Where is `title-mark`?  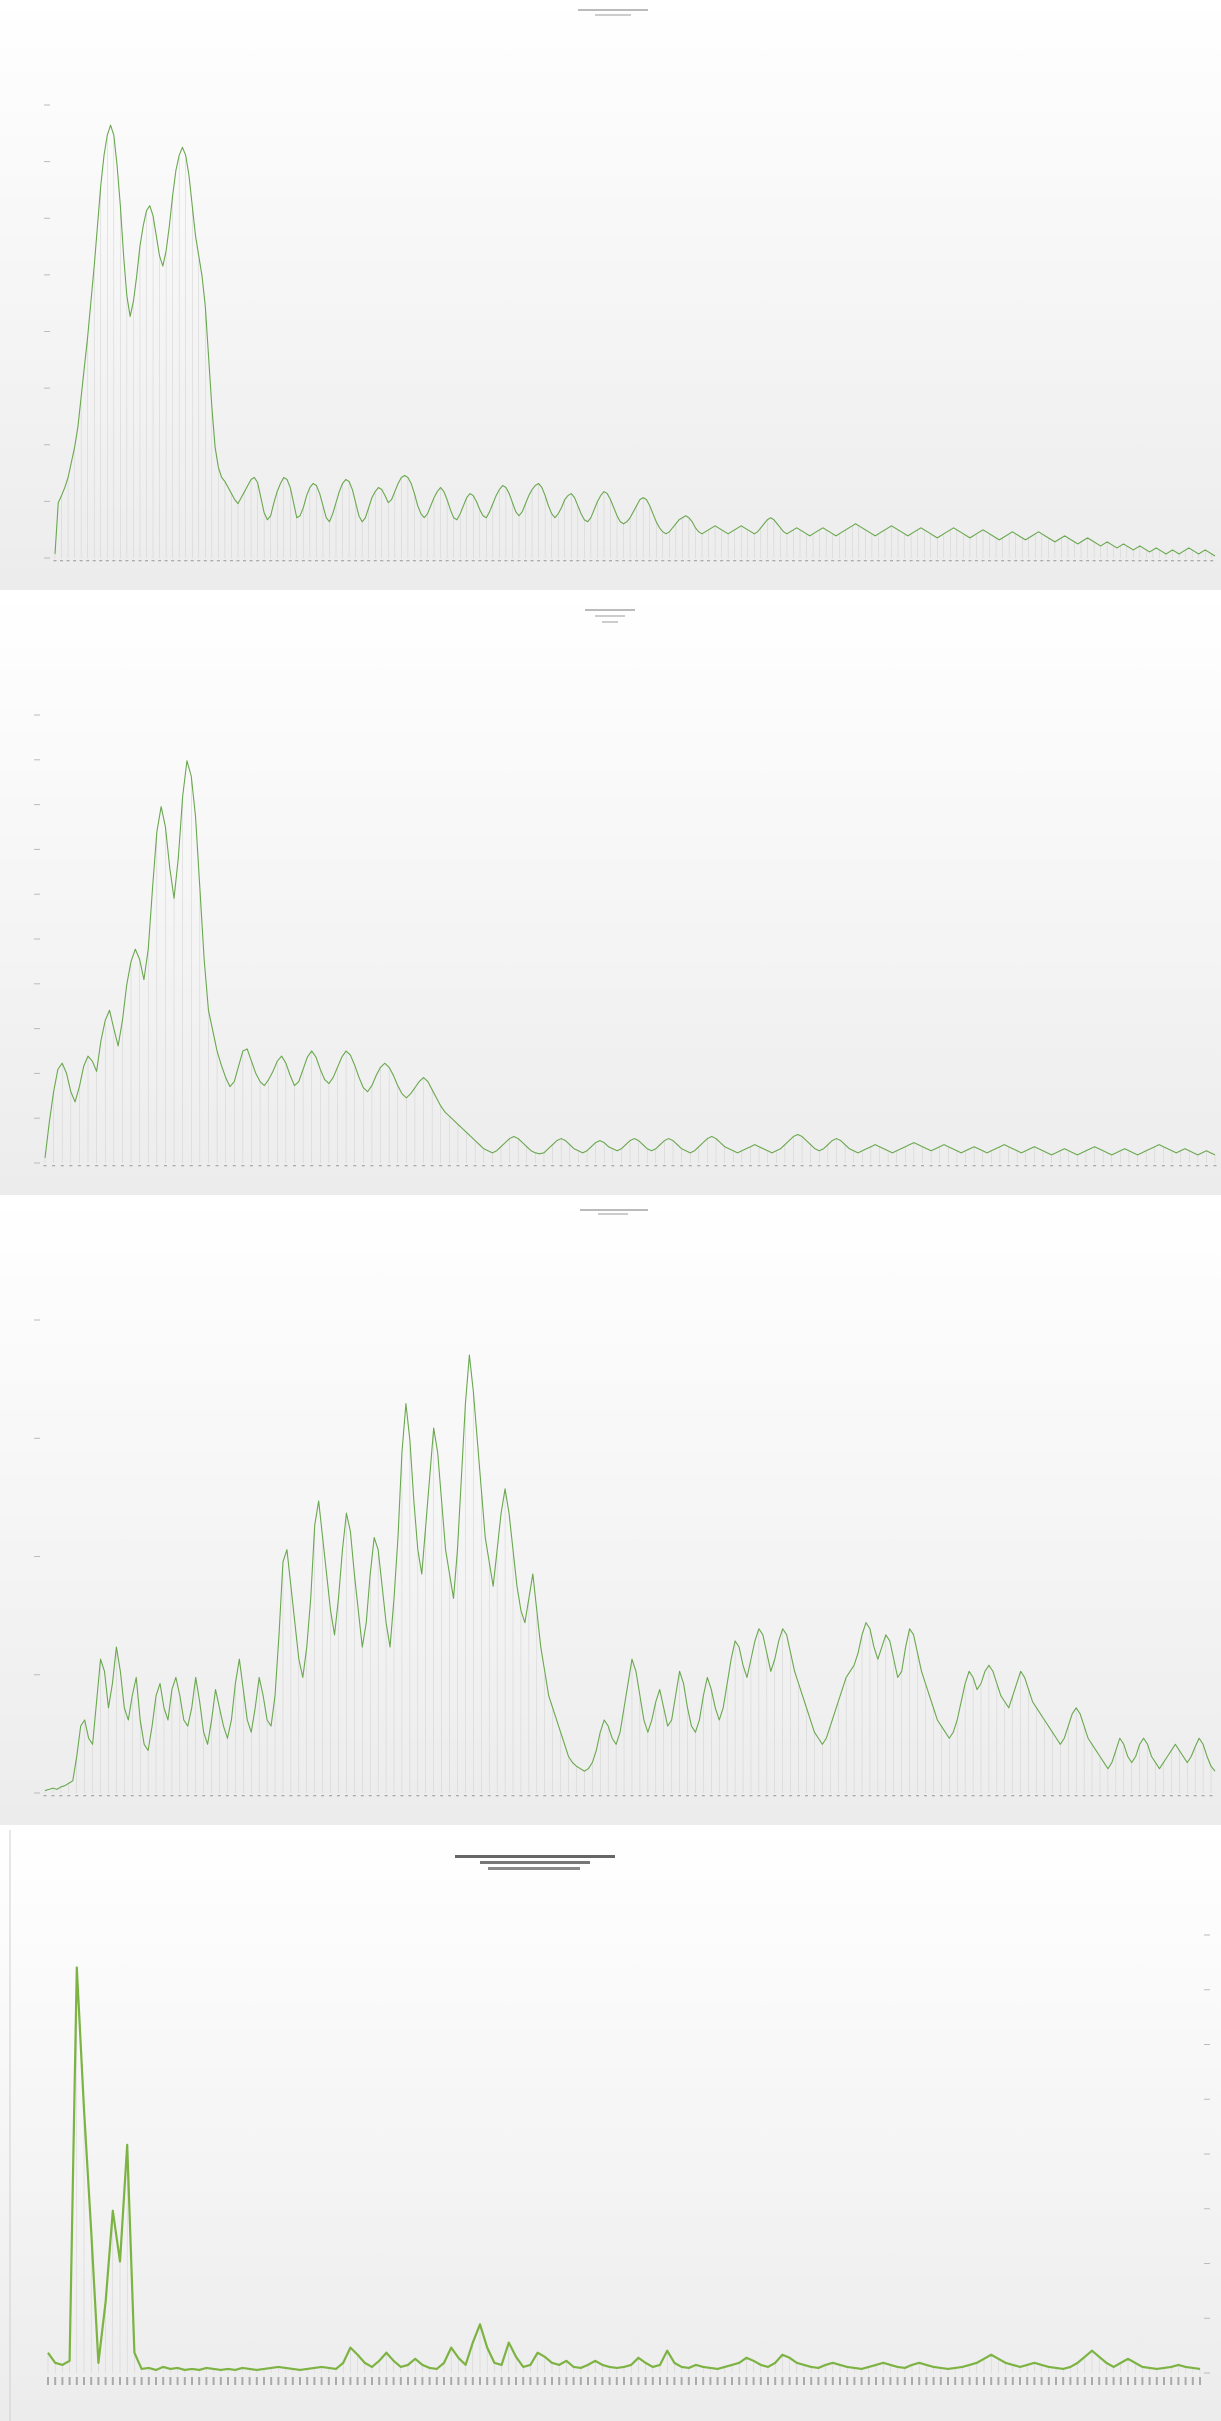 title-mark is located at coordinates (610, 610).